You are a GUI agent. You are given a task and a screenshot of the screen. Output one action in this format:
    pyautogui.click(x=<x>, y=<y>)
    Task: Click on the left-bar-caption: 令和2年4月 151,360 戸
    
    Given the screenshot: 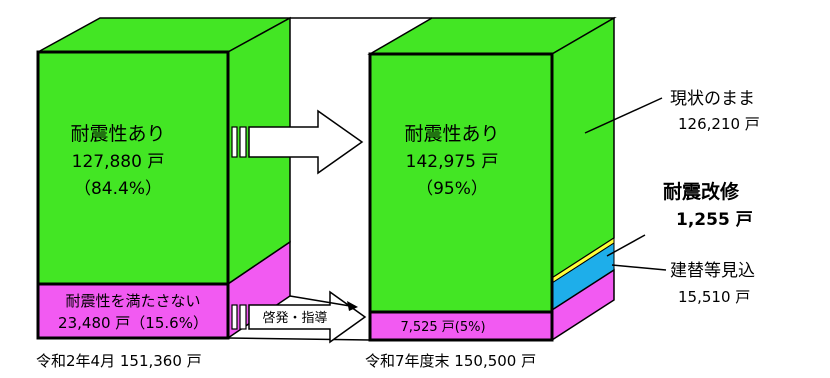 What is the action you would take?
    pyautogui.click(x=119, y=361)
    